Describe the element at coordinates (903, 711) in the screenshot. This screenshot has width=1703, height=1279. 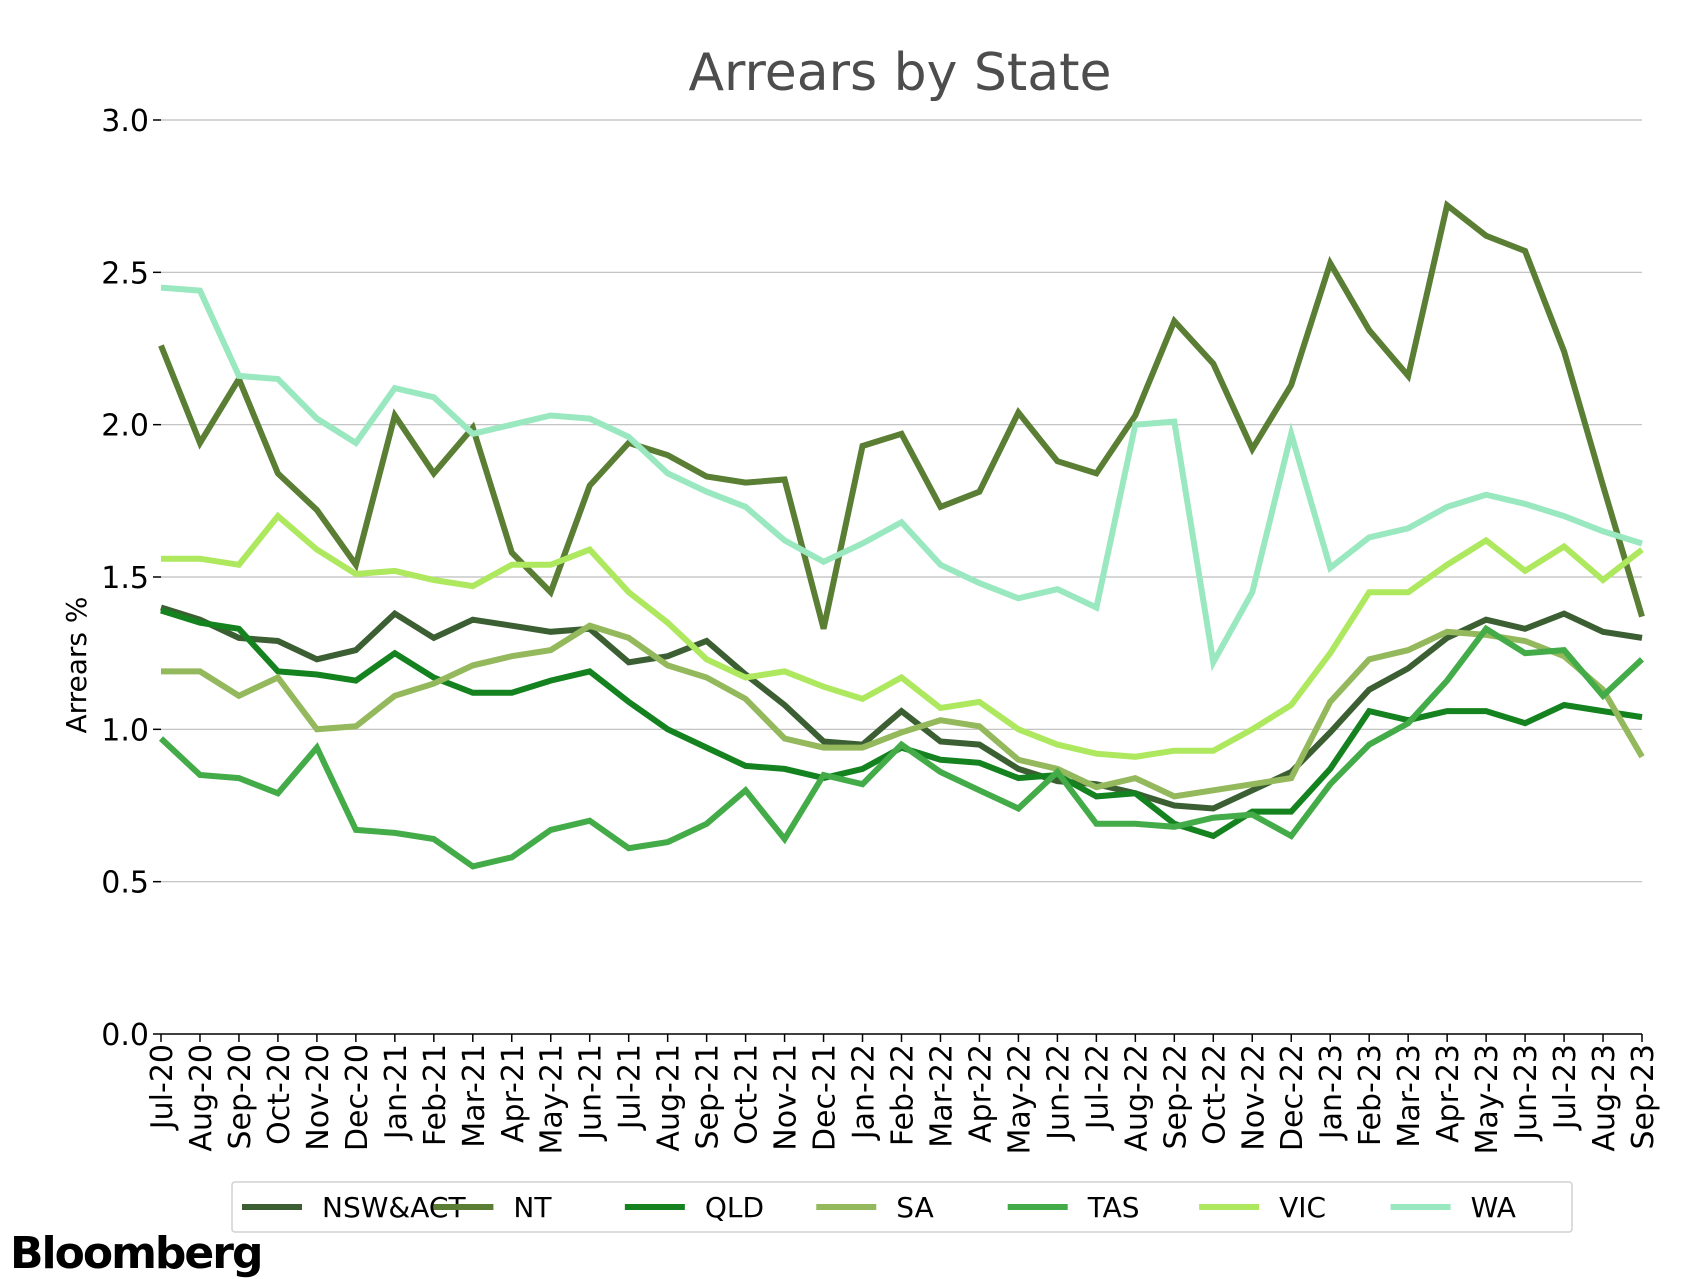
I see `series-line-sa` at that location.